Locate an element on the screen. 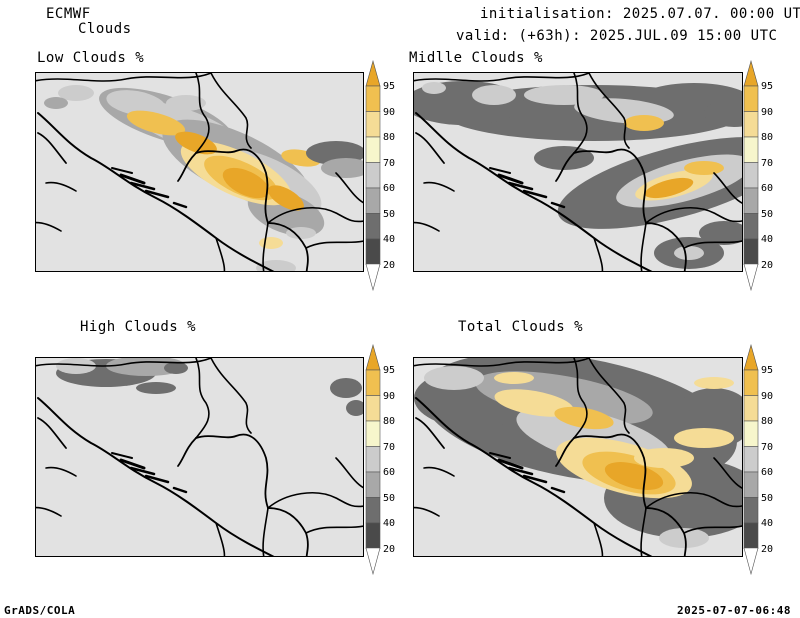  low-clouds-colorbar: 95 90 80 70 60 50 40 20 is located at coordinates (380, 177).